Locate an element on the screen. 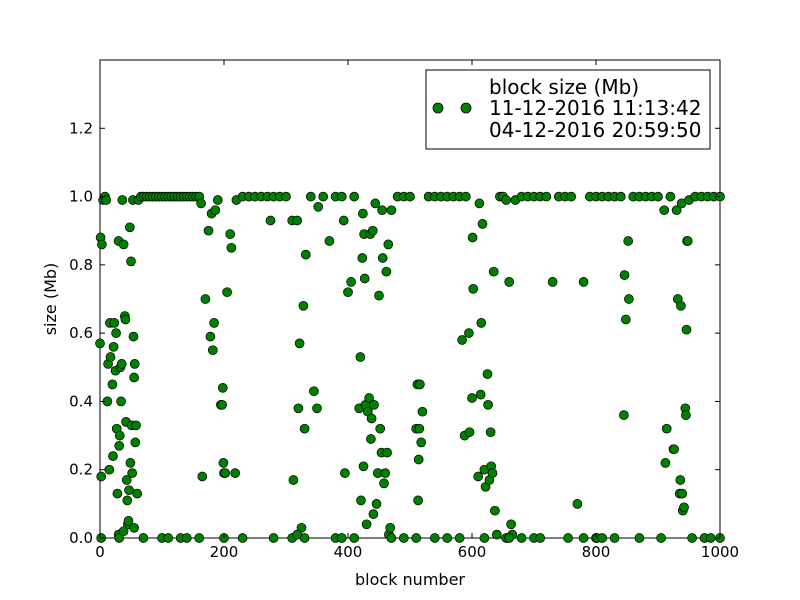 The width and height of the screenshot is (800, 600). legend-title: block size (Mb) is located at coordinates (564, 87).